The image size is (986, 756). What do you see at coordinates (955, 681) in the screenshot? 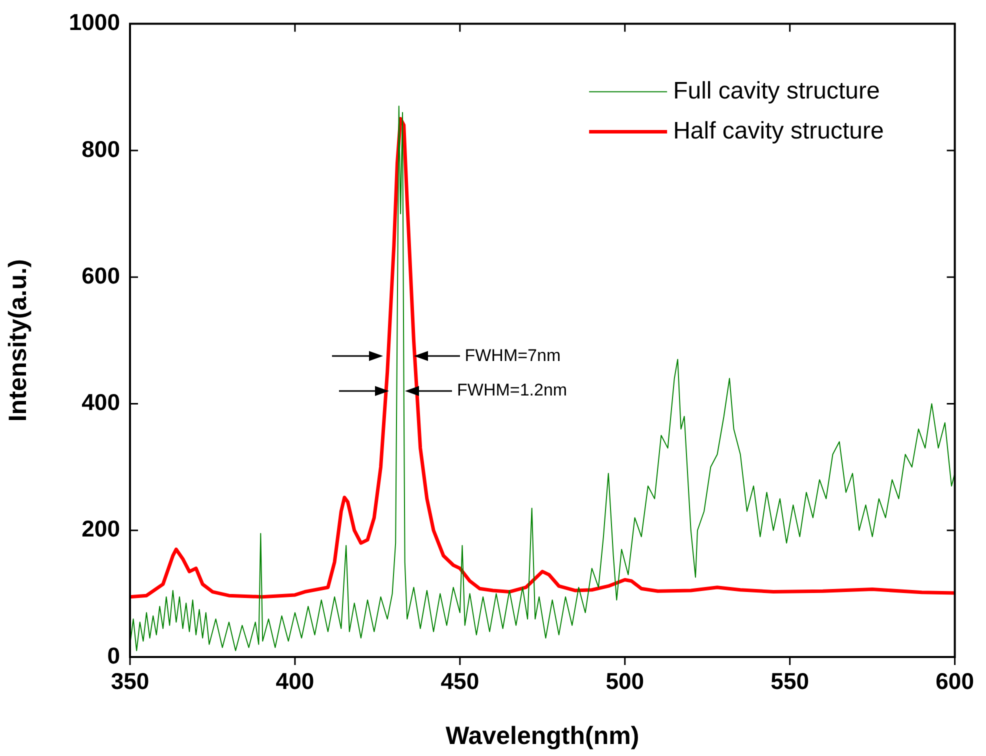
I see `x-tick-label: 600` at bounding box center [955, 681].